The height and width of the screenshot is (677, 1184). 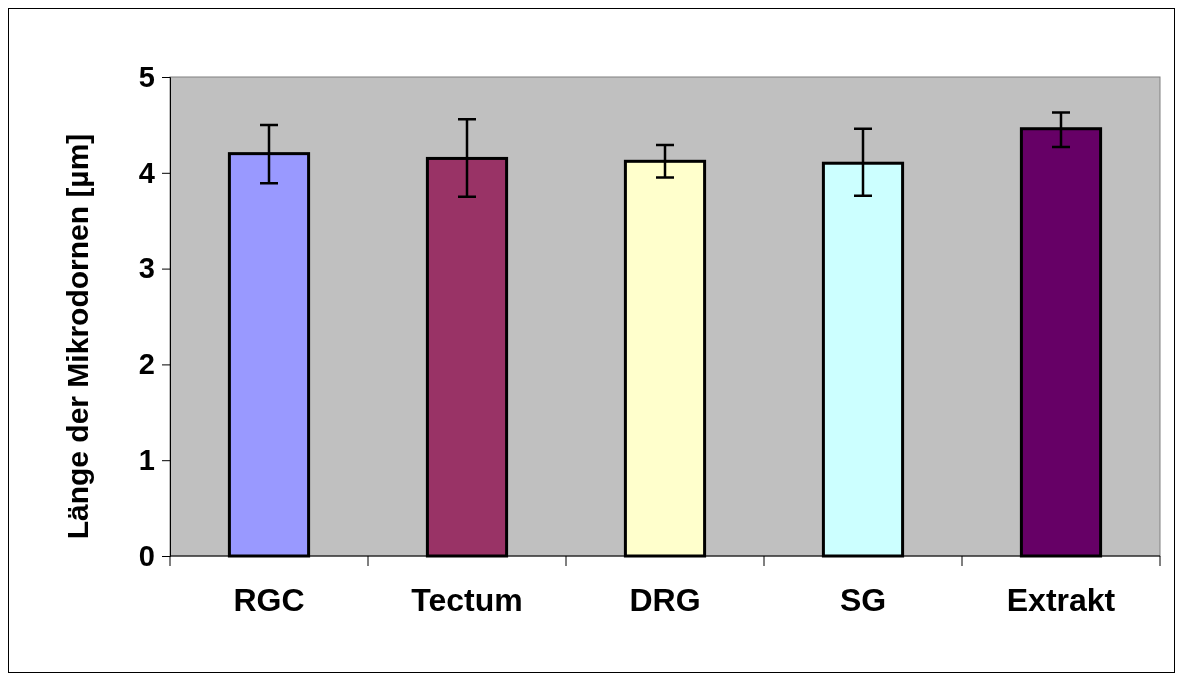 What do you see at coordinates (146, 459) in the screenshot?
I see `y-tick-label: 1` at bounding box center [146, 459].